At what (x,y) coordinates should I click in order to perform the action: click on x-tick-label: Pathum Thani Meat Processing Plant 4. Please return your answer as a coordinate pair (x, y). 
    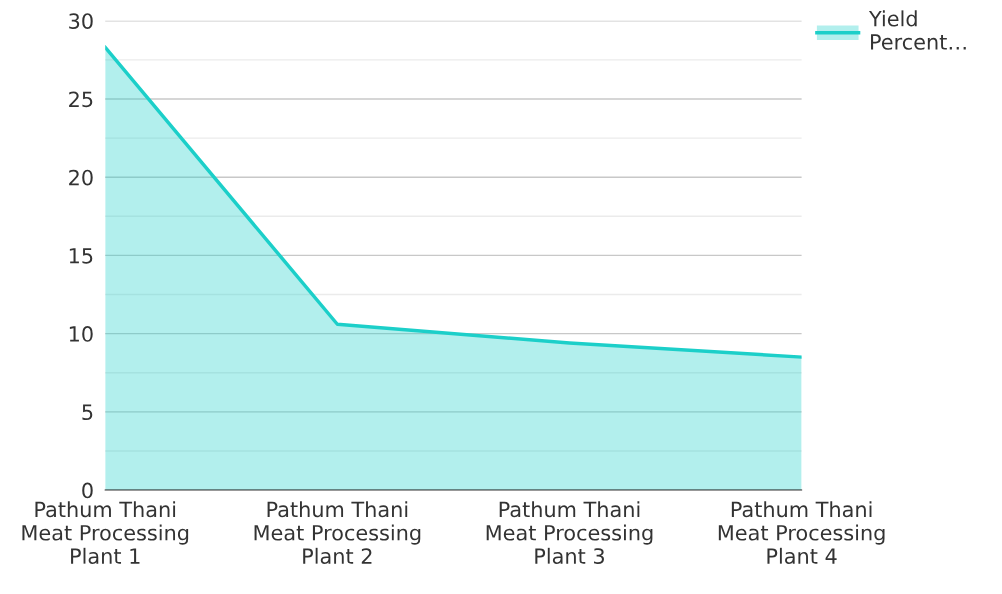
    Looking at the image, I should click on (801, 532).